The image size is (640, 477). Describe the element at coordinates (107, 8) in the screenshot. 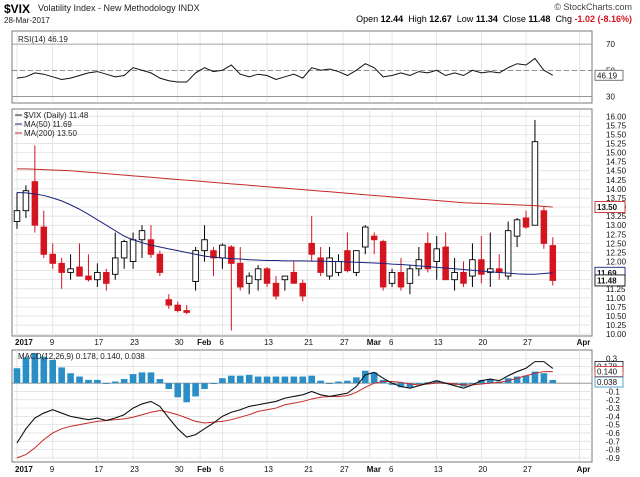

I see `security-title: Volatility Index - New Methodology` at that location.